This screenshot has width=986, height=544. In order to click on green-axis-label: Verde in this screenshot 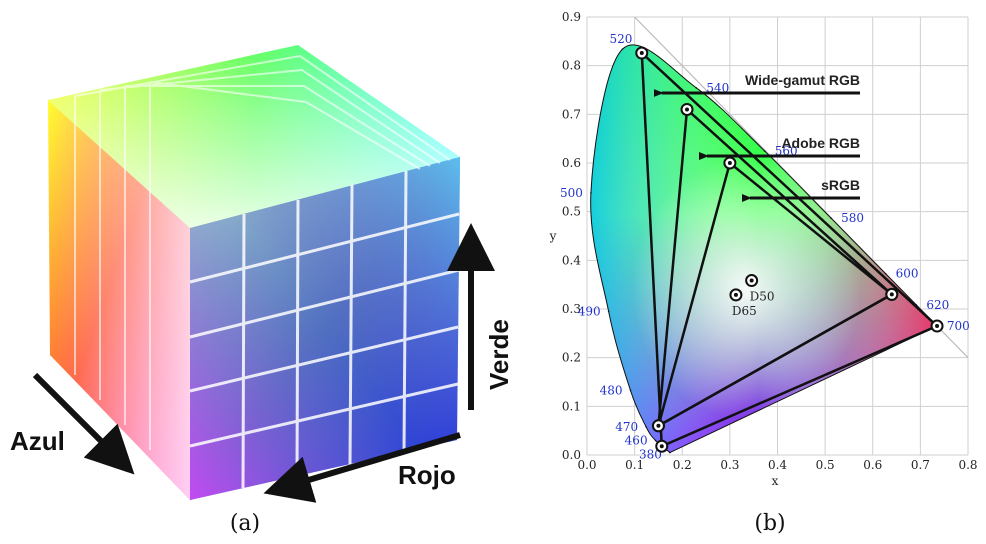, I will do `click(499, 354)`.